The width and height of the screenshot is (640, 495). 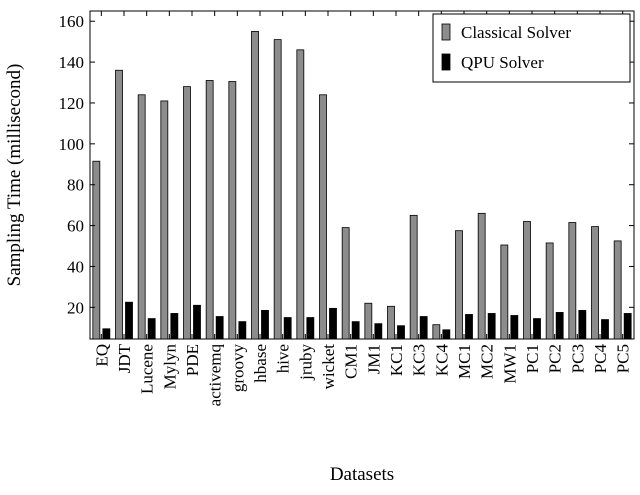 What do you see at coordinates (464, 361) in the screenshot?
I see `x-tick-label: MC1` at bounding box center [464, 361].